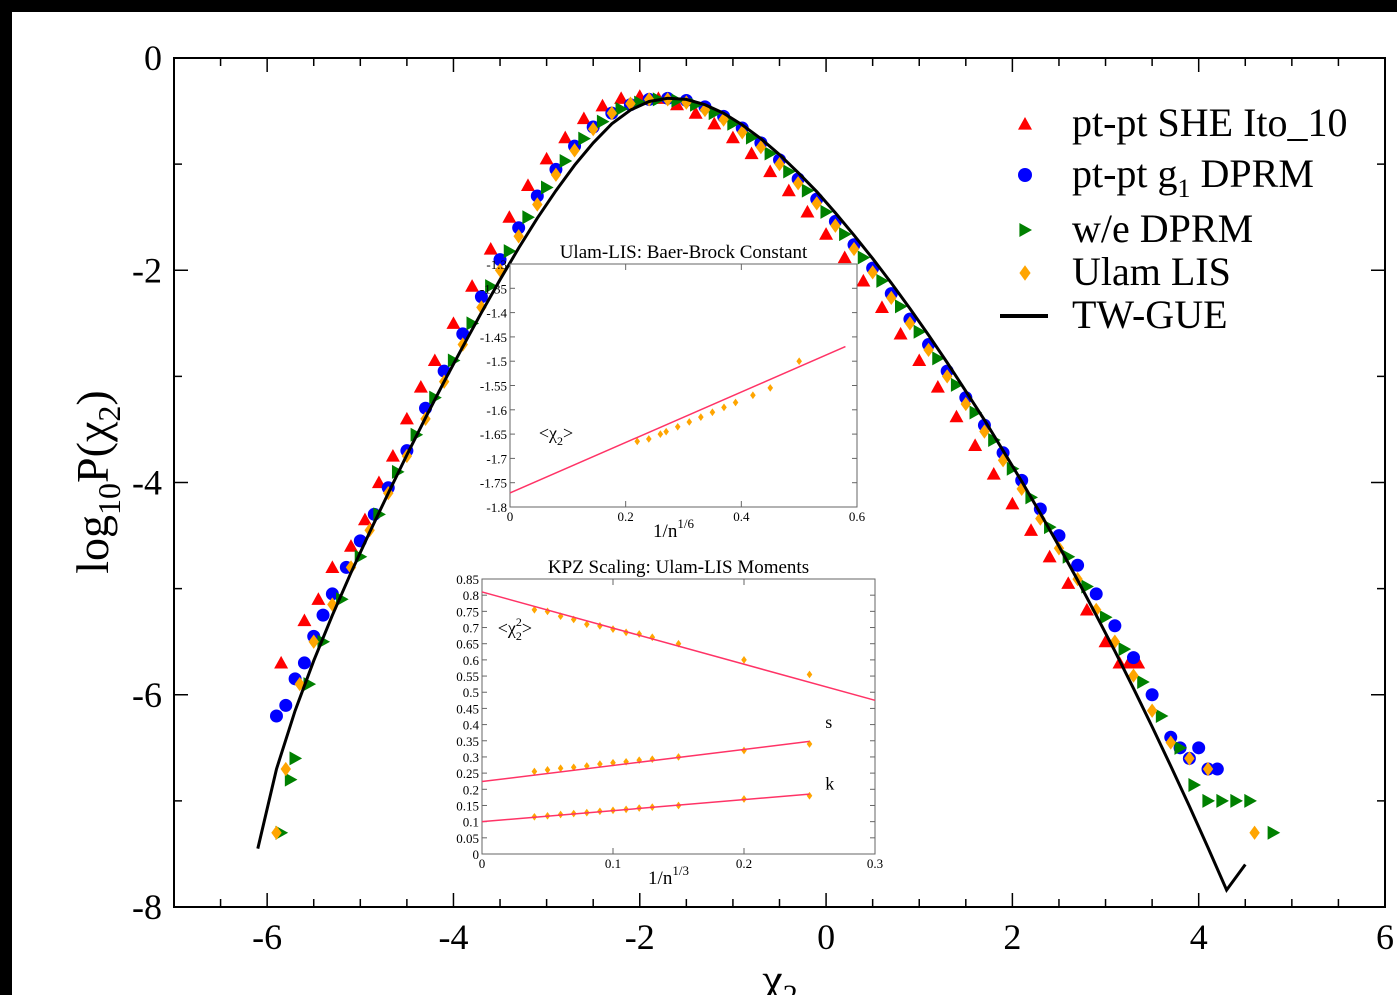  Describe the element at coordinates (467, 773) in the screenshot. I see `inset-y-tick-label: 0.25` at that location.